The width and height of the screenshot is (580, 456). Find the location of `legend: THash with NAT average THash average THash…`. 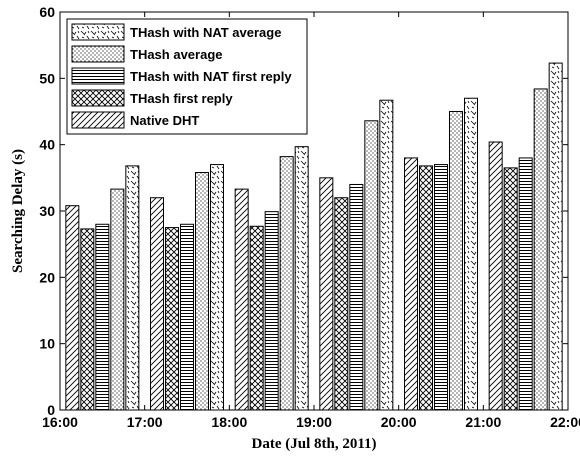

legend: THash with NAT average THash average THash… is located at coordinates (187, 76).